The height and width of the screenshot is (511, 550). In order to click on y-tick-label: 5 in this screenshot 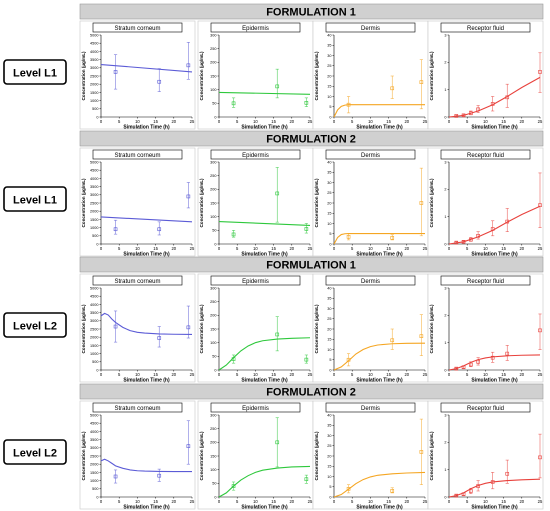, I will do `click(330, 234)`.